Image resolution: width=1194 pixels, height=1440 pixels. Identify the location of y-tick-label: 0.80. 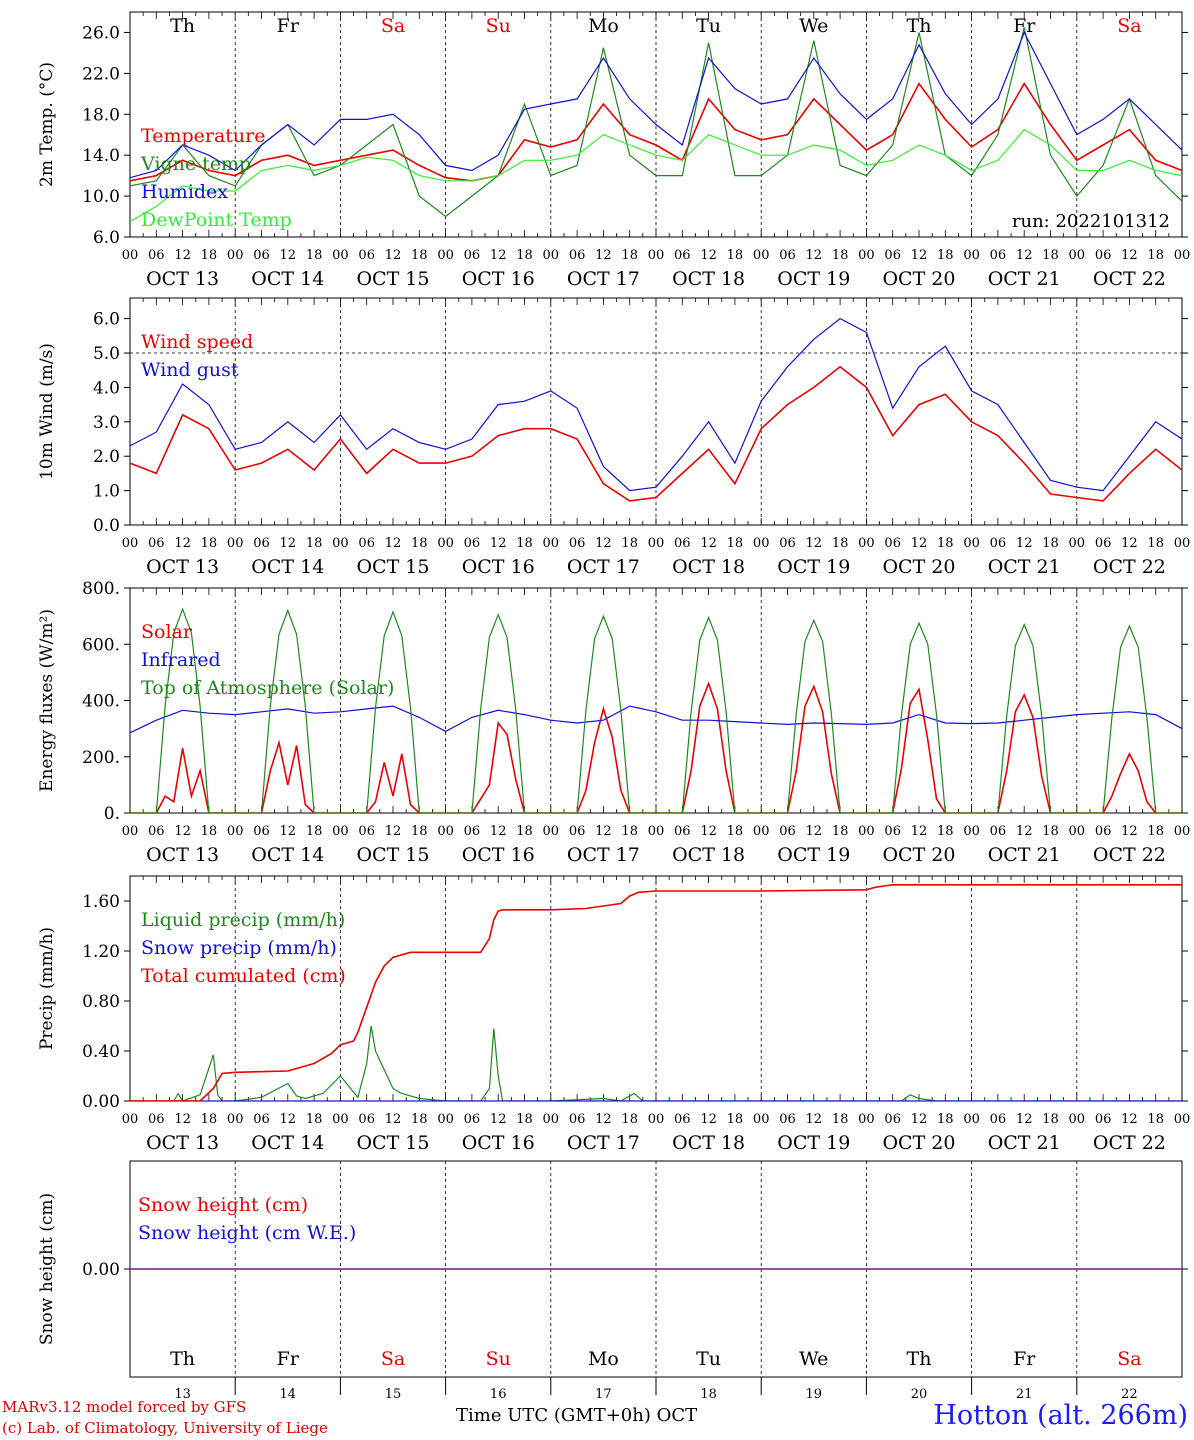
(101, 1002).